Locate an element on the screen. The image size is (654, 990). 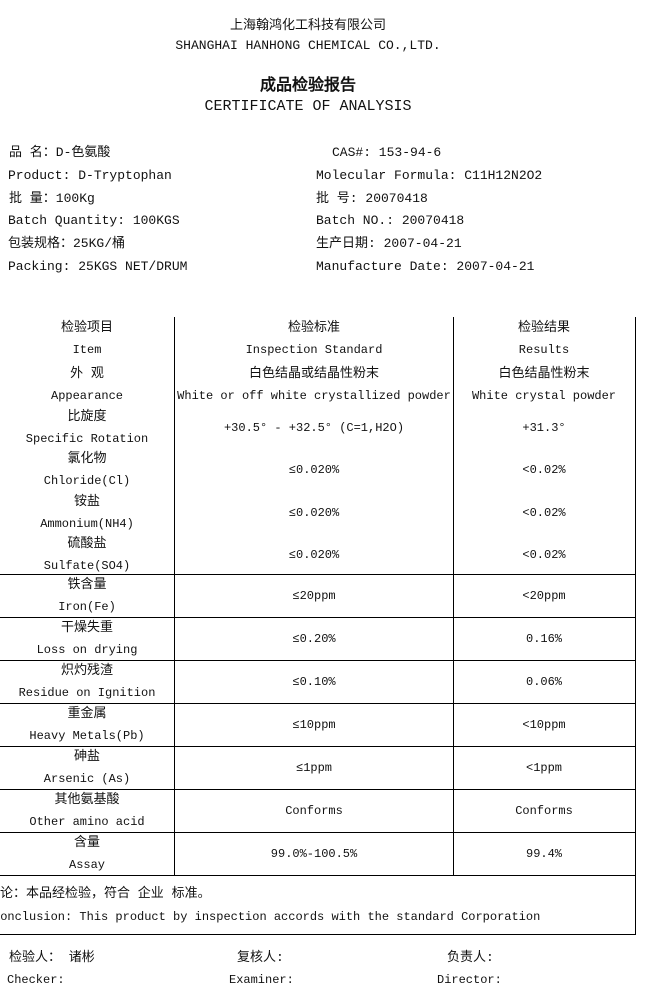
standard-value: White or off white crystallized powder is located at coordinates (314, 396).